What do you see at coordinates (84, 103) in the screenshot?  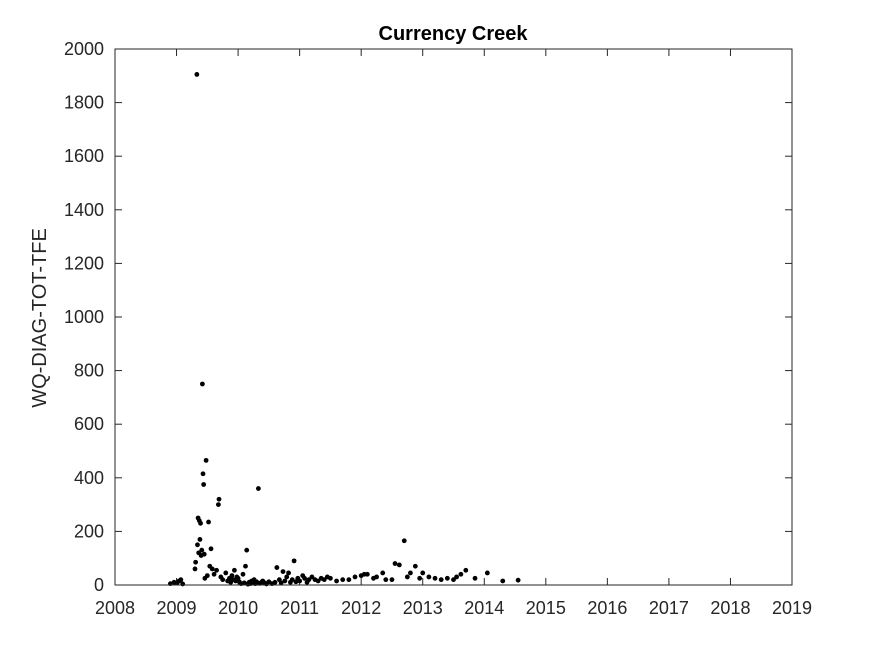 I see `y-tick-label: 1800` at bounding box center [84, 103].